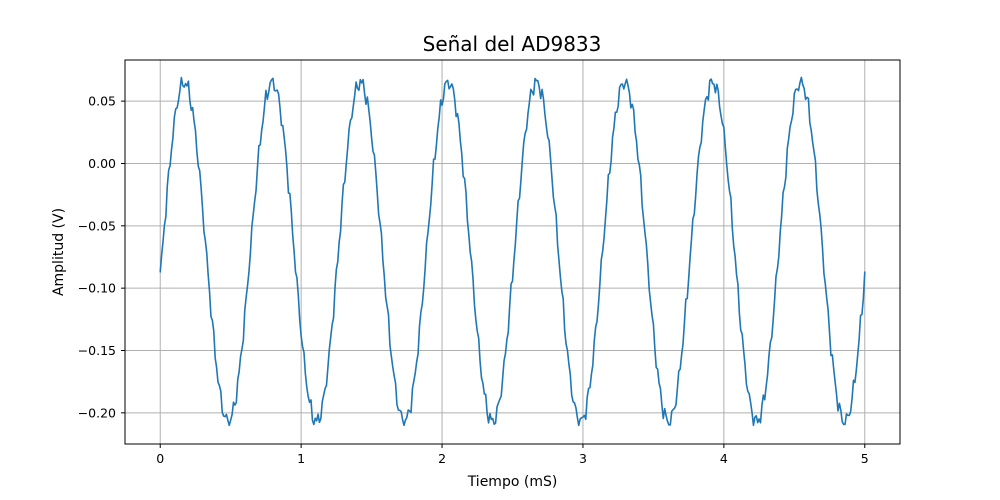 This screenshot has height=500, width=1000. Describe the element at coordinates (97, 288) in the screenshot. I see `y-tick-label-2: −0.10` at that location.